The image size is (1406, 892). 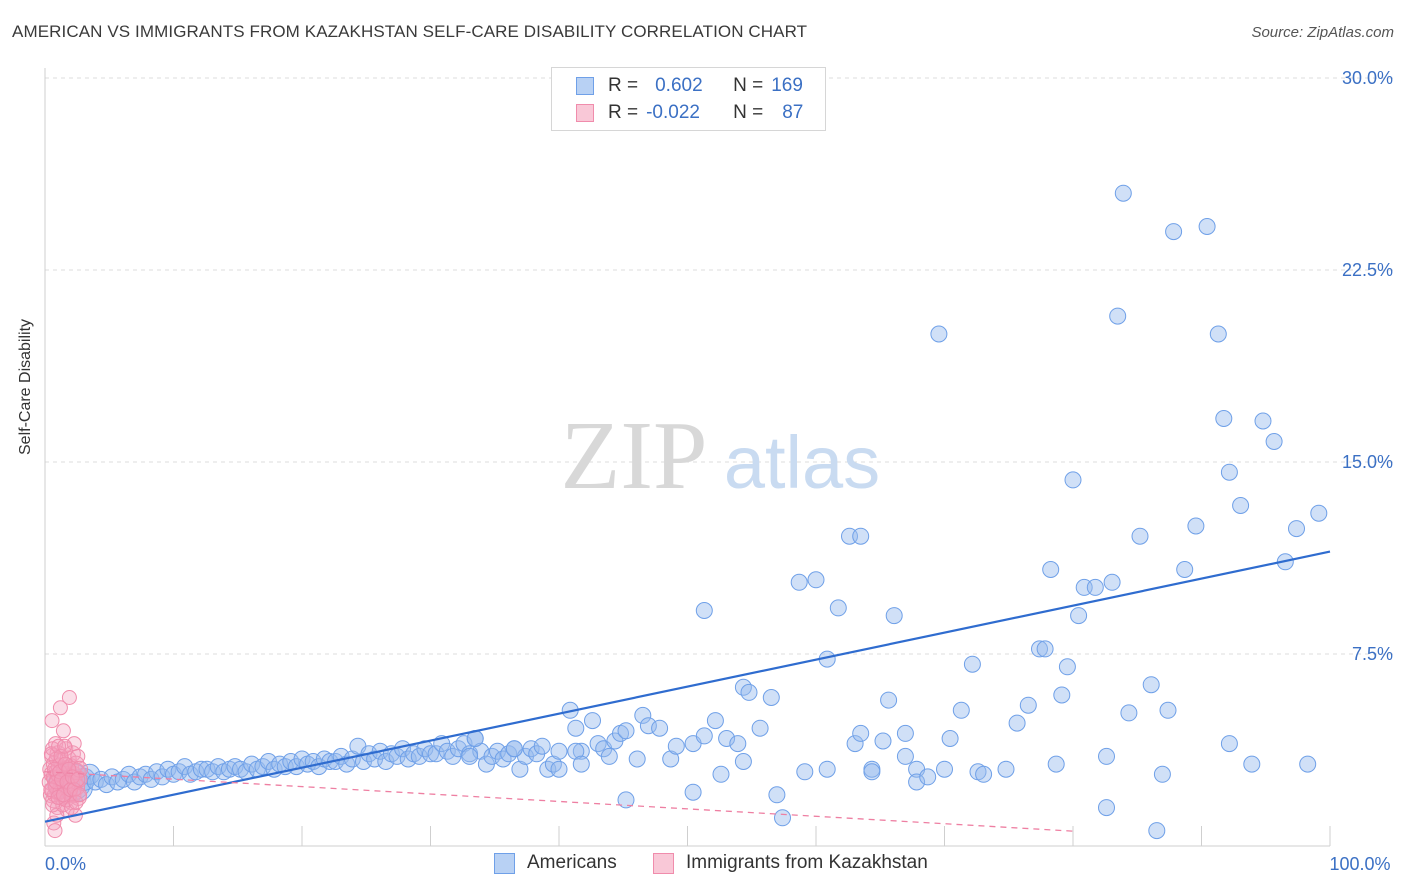 I want to click on correlation-legend: R = 0.602 N = 169 R = -0.022 N = 87, so click(x=688, y=99).